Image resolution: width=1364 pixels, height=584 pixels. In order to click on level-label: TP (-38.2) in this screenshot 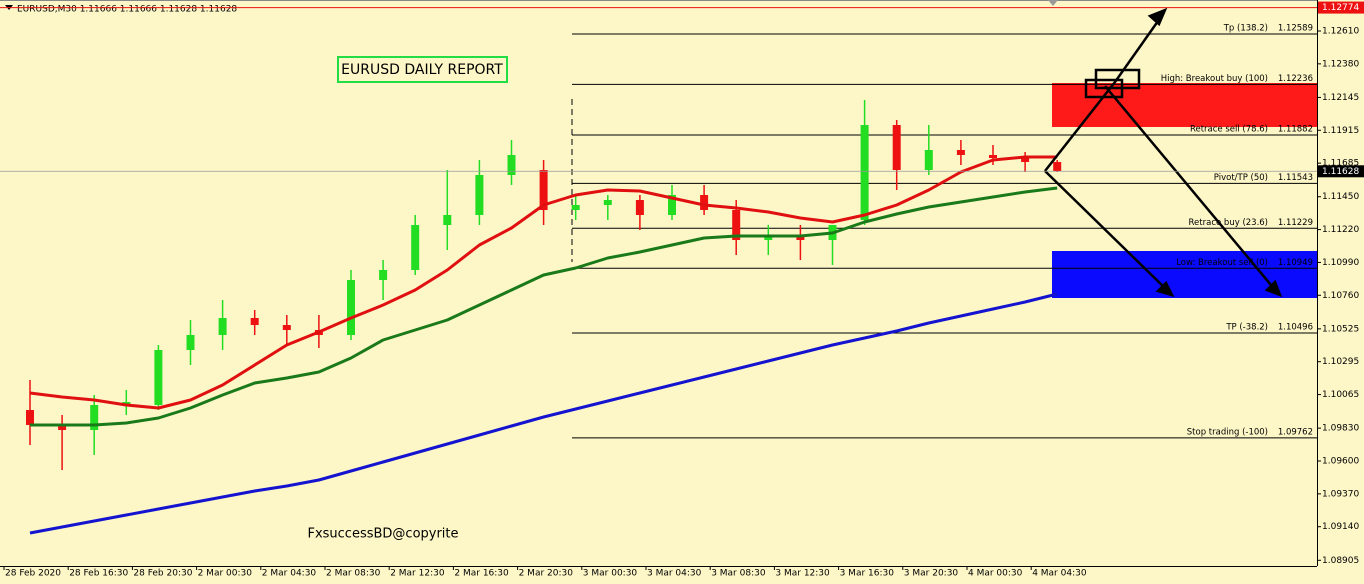, I will do `click(1246, 328)`.